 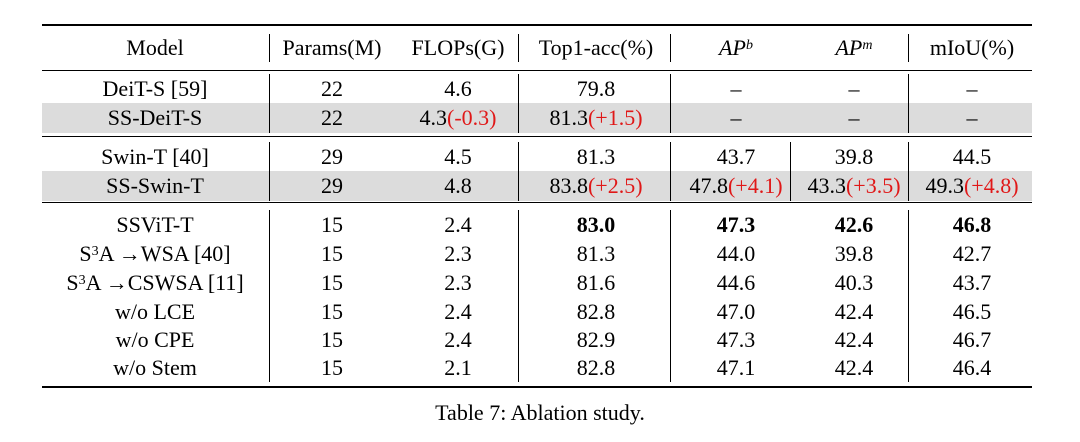 I want to click on col-header-miou: mIoU(%), so click(x=972, y=47).